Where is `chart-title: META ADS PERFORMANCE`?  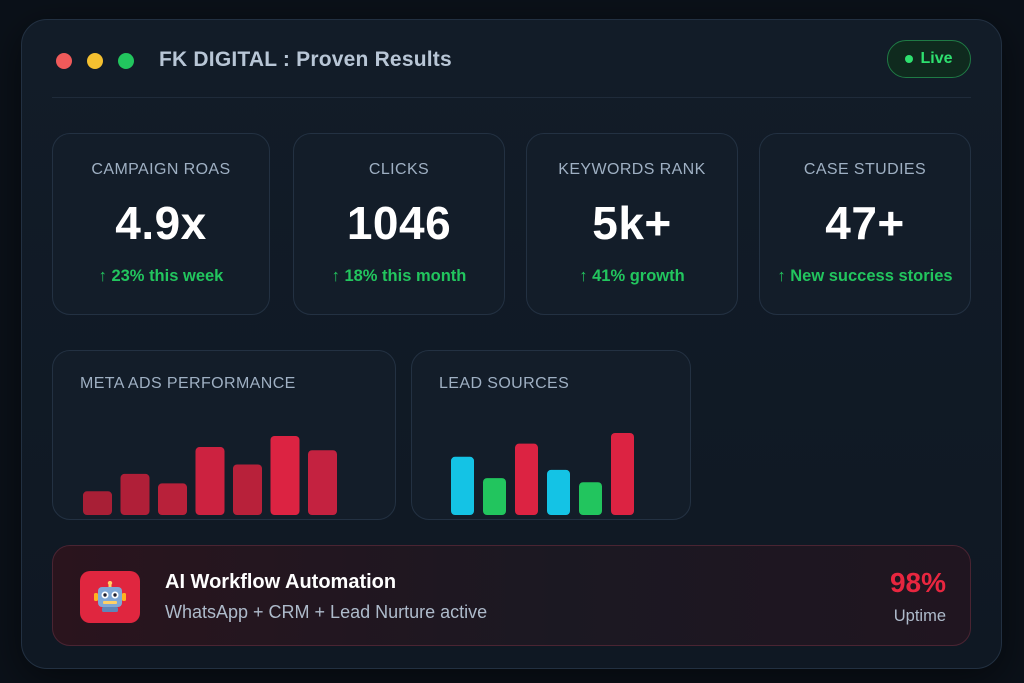 chart-title: META ADS PERFORMANCE is located at coordinates (188, 383).